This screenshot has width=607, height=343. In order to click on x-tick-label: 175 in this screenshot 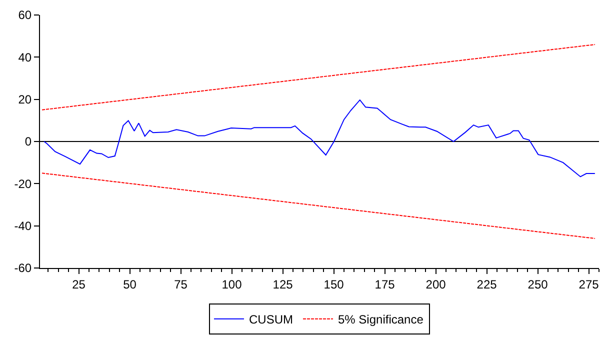, I will do `click(385, 284)`.